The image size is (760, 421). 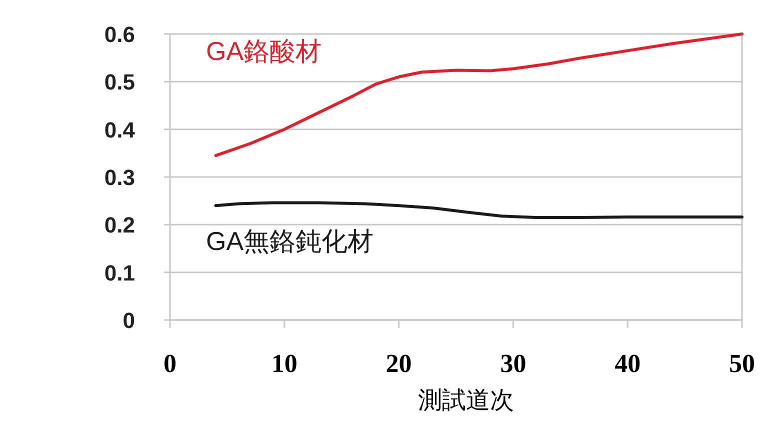 I want to click on y-tick-label: 0.3, so click(x=119, y=177).